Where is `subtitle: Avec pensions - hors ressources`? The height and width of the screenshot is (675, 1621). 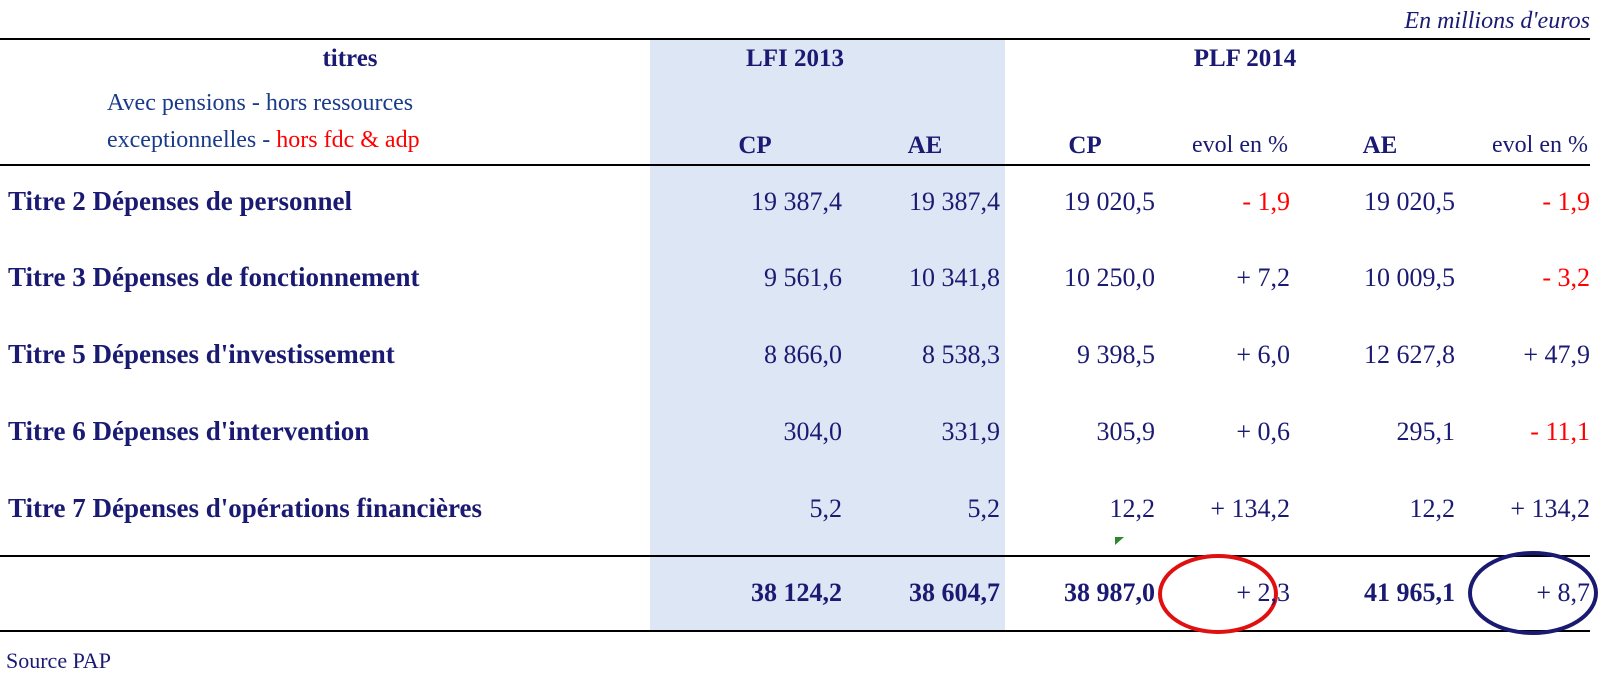
subtitle: Avec pensions - hors ressources is located at coordinates (260, 103).